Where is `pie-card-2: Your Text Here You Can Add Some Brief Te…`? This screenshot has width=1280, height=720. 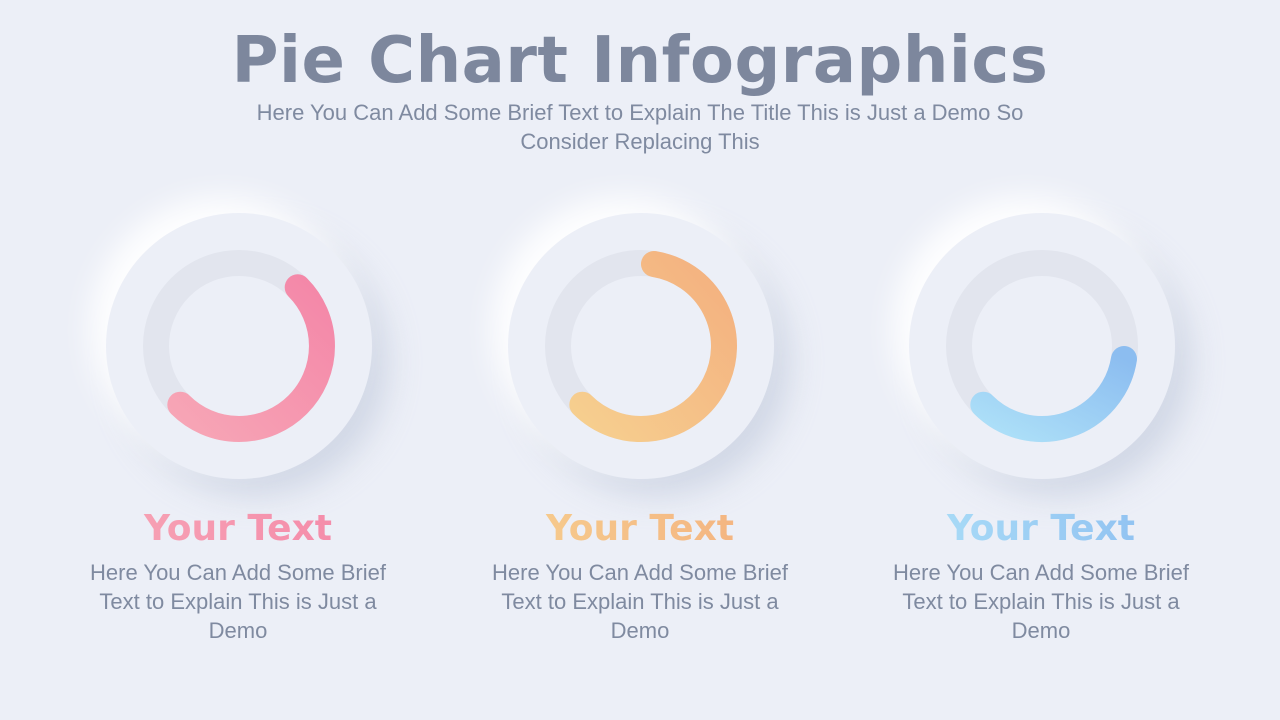
pie-card-2: Your Text Here You Can Add Some Brief Te… is located at coordinates (640, 430).